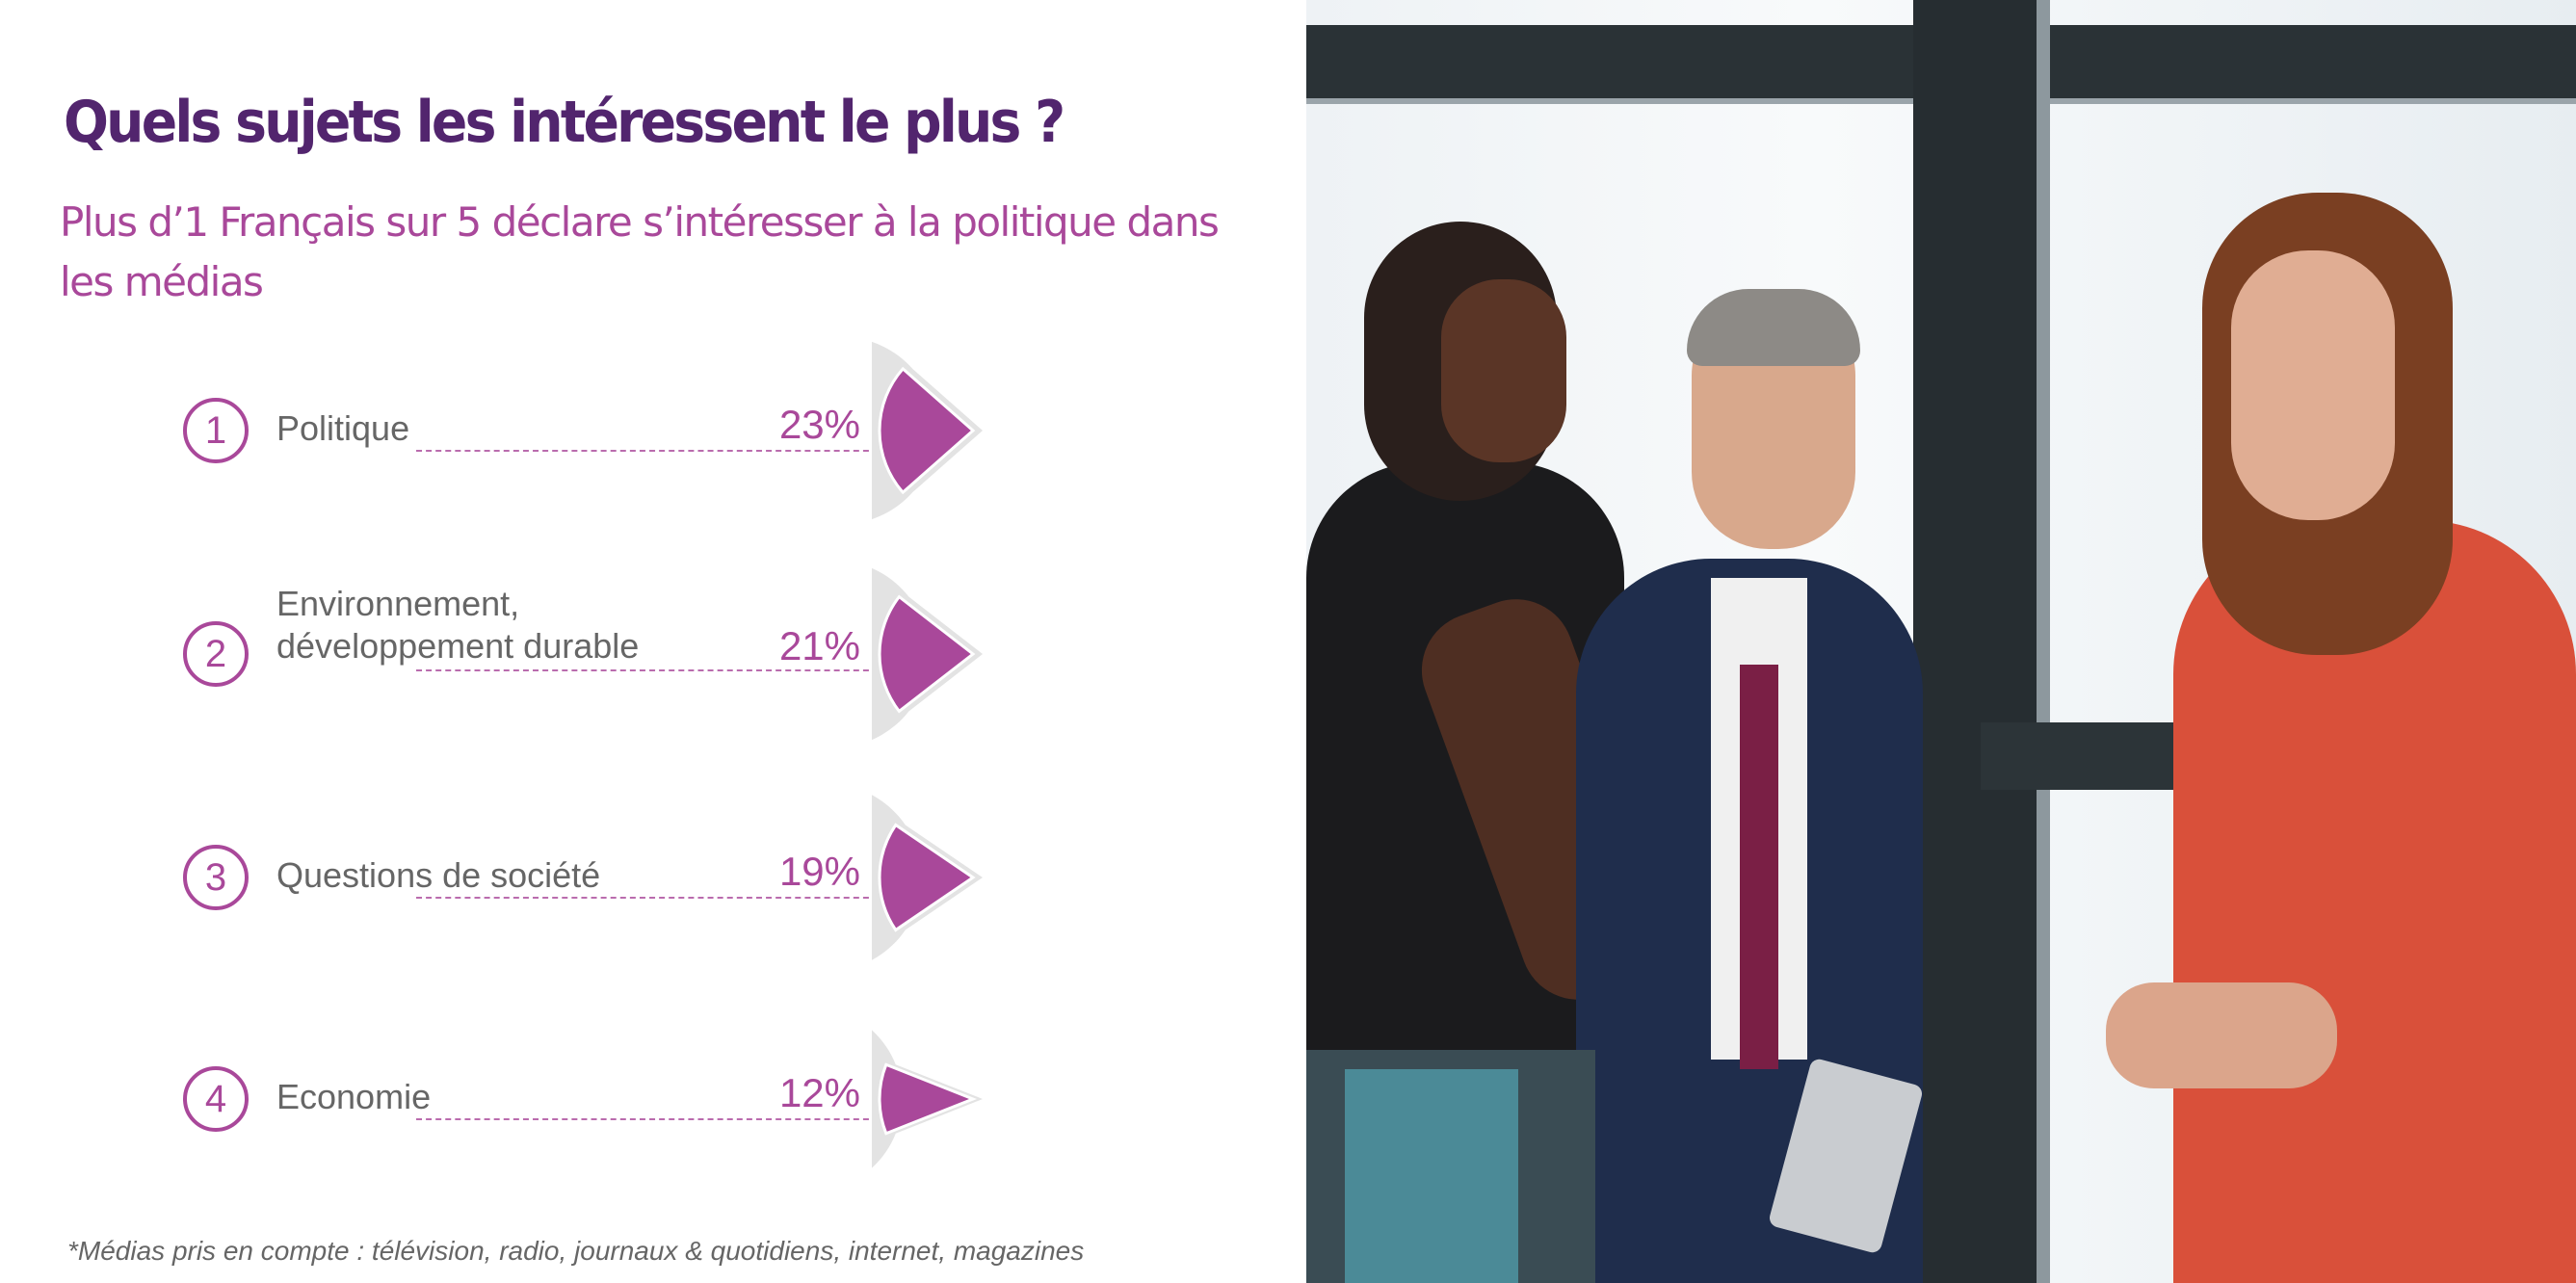 The width and height of the screenshot is (2576, 1283). Describe the element at coordinates (819, 1092) in the screenshot. I see `percent-label: 12%` at that location.